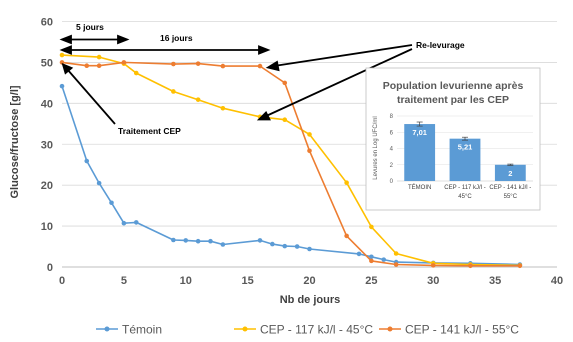 Image resolution: width=573 pixels, height=342 pixels. Describe the element at coordinates (186, 281) in the screenshot. I see `x-tick-label-10: 10` at that location.